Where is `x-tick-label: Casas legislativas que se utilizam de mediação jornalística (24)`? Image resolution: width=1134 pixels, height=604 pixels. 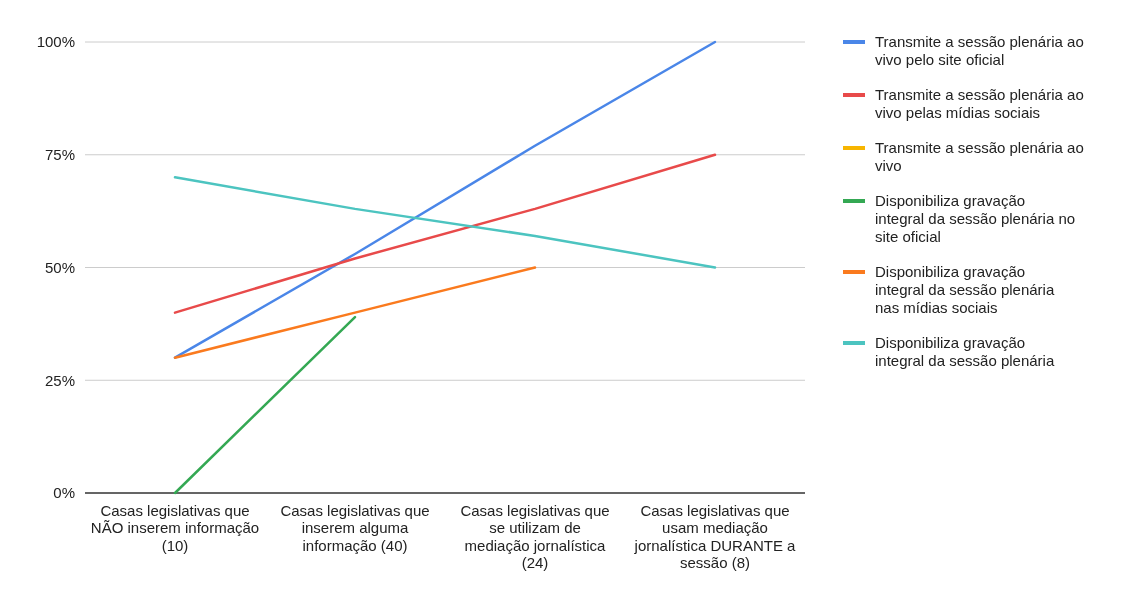 x-tick-label: Casas legislativas que se utilizam de mediação jornalística (24) is located at coordinates (535, 536).